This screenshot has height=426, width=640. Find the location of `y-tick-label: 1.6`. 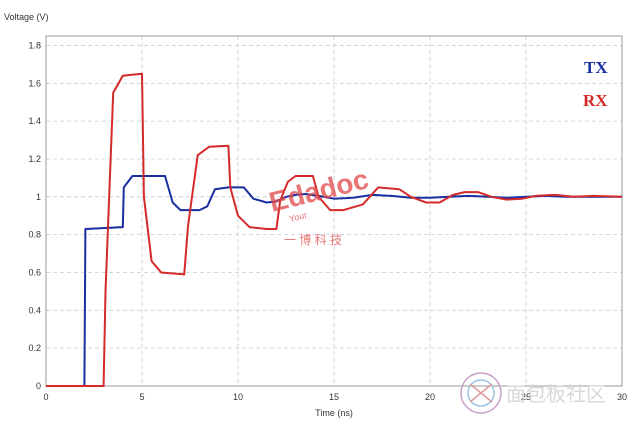

y-tick-label: 1.6 is located at coordinates (34, 83).